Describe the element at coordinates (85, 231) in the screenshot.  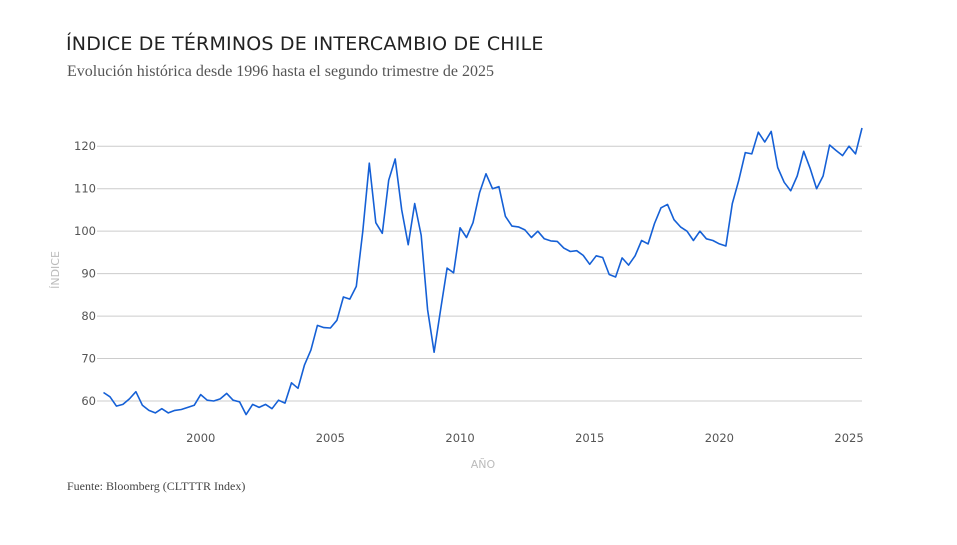
I see `y-tick-label: 100` at that location.